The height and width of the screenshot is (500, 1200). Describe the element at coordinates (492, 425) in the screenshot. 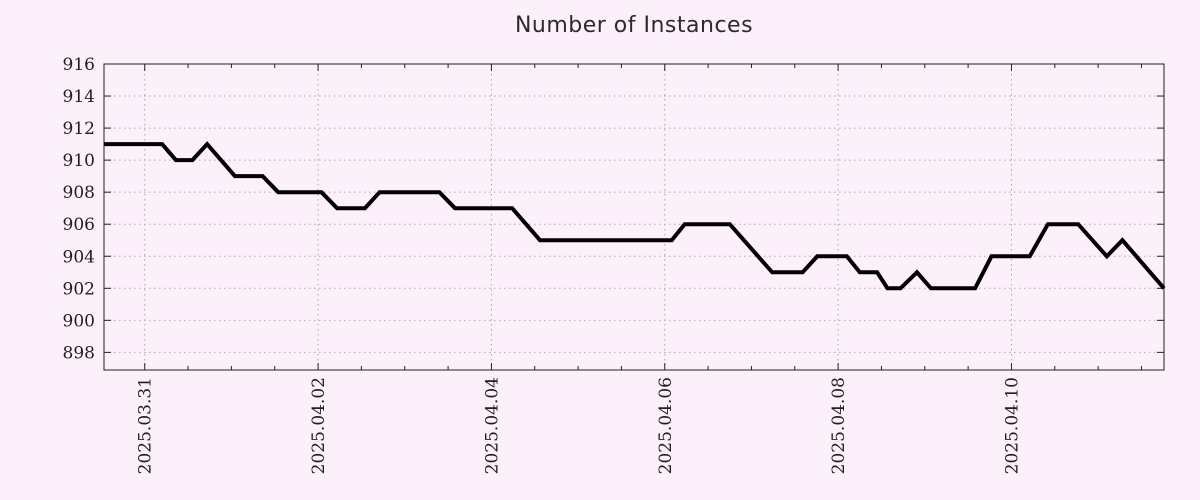

I see `svg-text: 2025.04.04` at that location.